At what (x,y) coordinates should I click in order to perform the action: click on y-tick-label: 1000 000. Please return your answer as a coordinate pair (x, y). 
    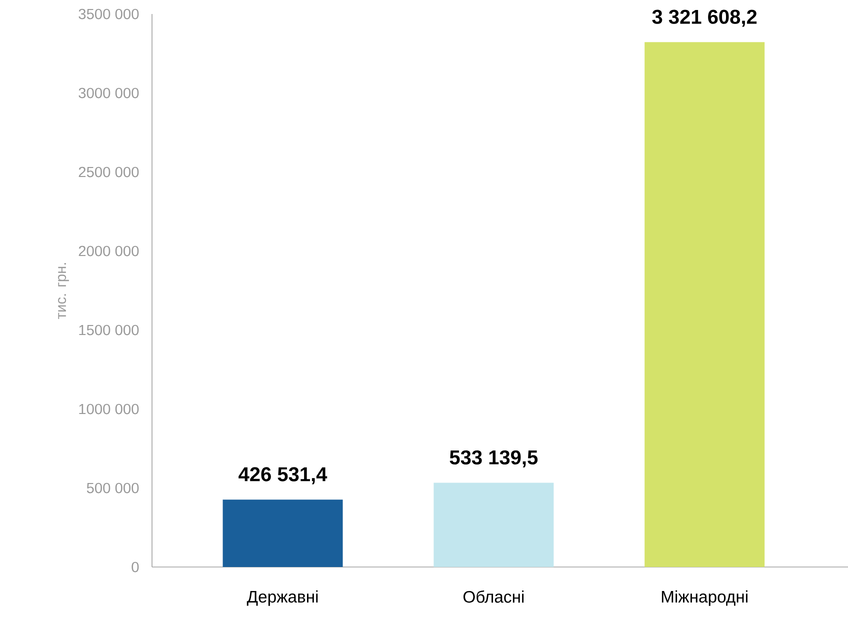
    Looking at the image, I should click on (109, 409).